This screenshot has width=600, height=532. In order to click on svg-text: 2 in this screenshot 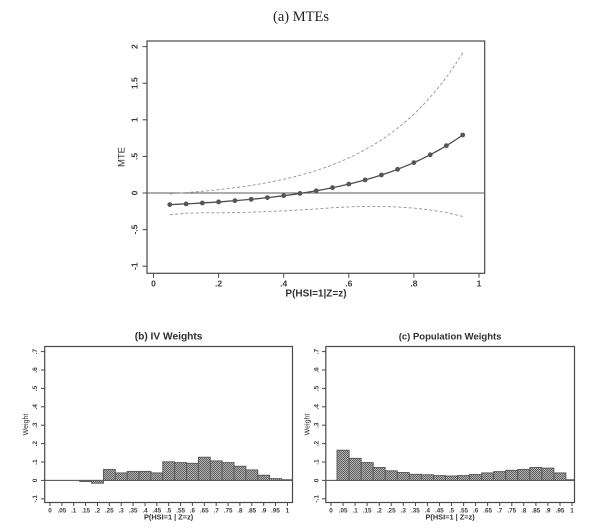, I will do `click(135, 46)`.